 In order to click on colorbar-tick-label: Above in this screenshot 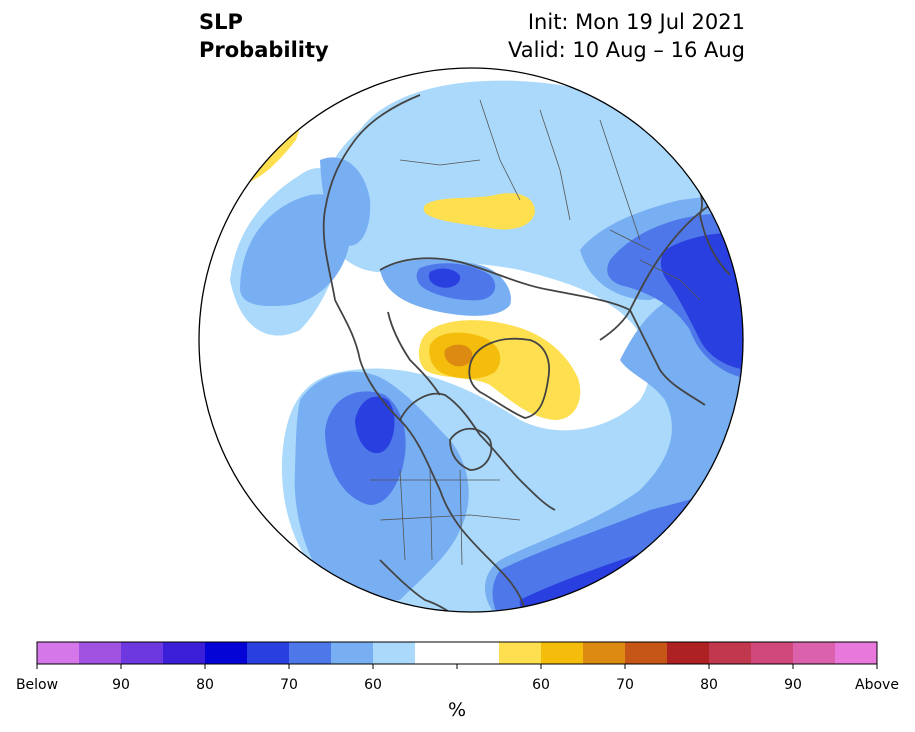, I will do `click(877, 685)`.